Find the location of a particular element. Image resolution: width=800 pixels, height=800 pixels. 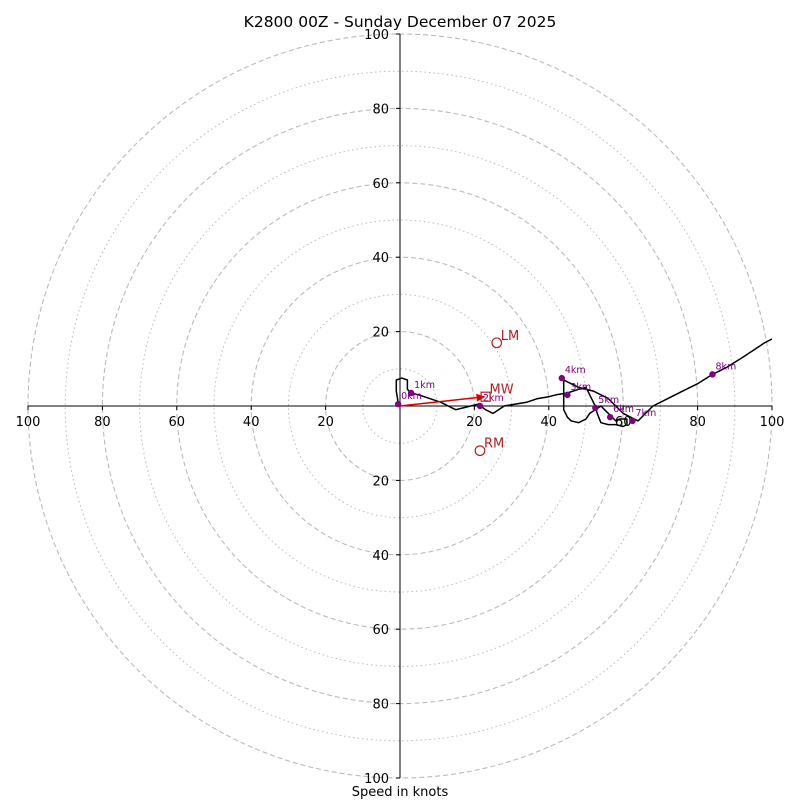

height-marker-7km is located at coordinates (632, 421).